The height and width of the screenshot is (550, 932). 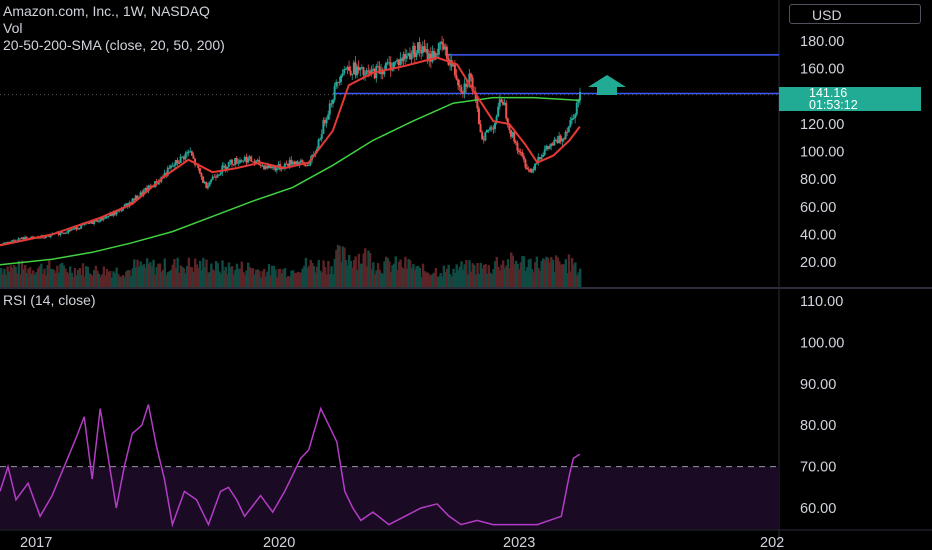 What do you see at coordinates (822, 343) in the screenshot?
I see `rsi-tick-label: 100.00` at bounding box center [822, 343].